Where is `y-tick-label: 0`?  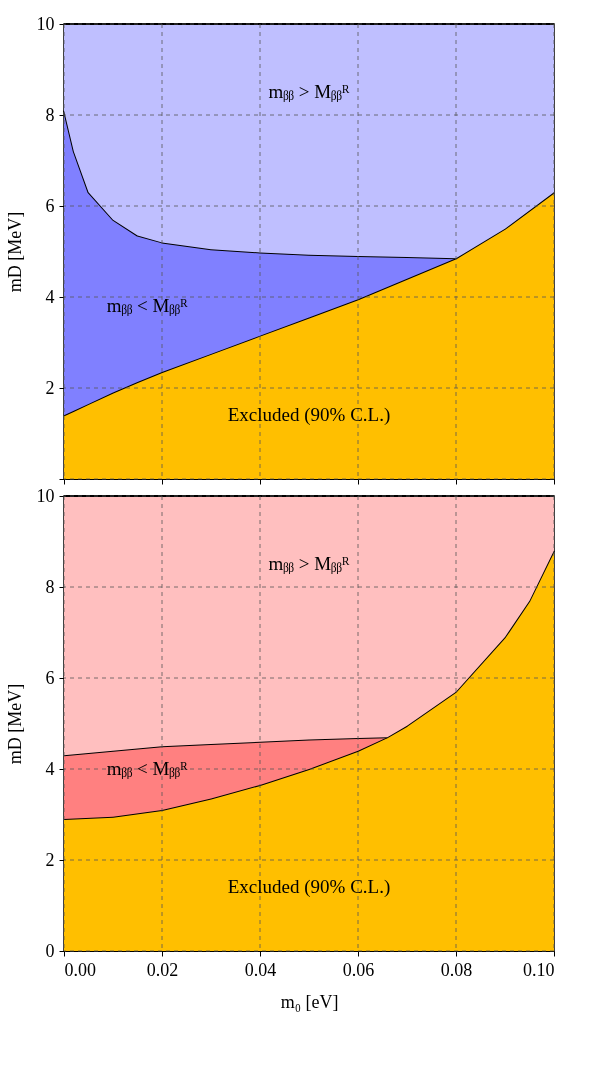 y-tick-label: 0 is located at coordinates (50, 950).